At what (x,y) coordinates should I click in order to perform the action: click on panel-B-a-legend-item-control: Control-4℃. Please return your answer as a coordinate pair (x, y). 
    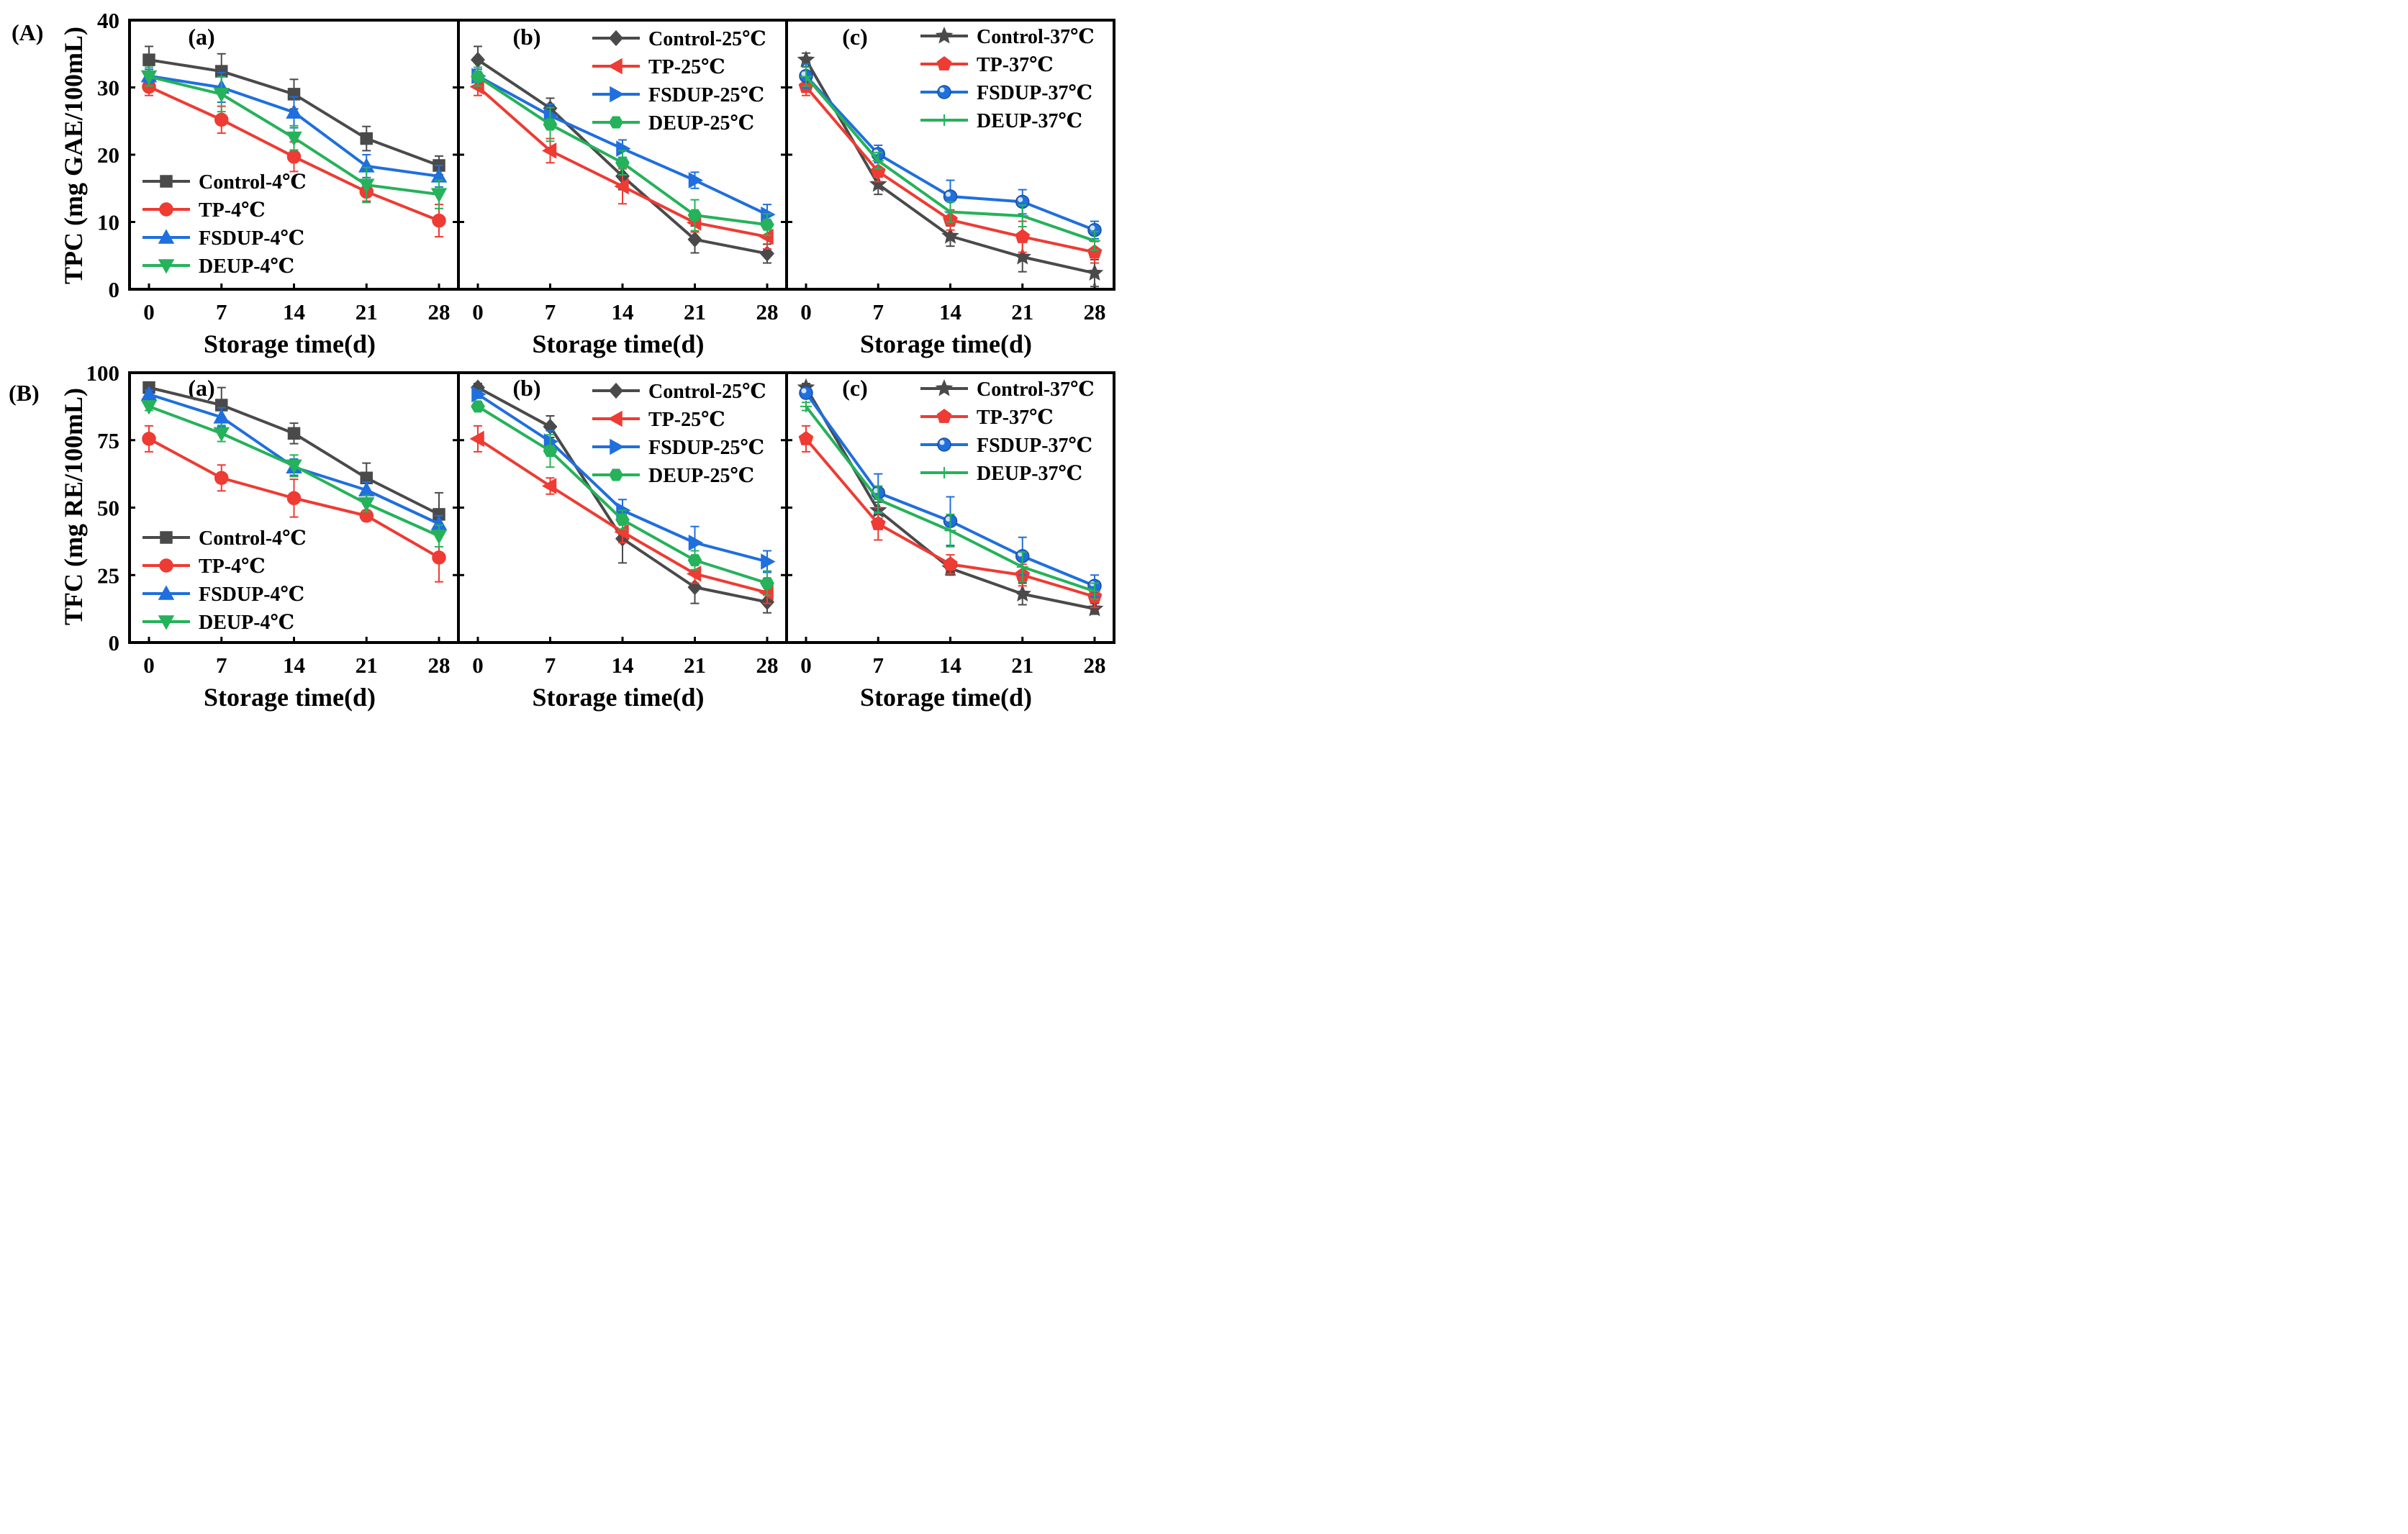
    Looking at the image, I should click on (224, 538).